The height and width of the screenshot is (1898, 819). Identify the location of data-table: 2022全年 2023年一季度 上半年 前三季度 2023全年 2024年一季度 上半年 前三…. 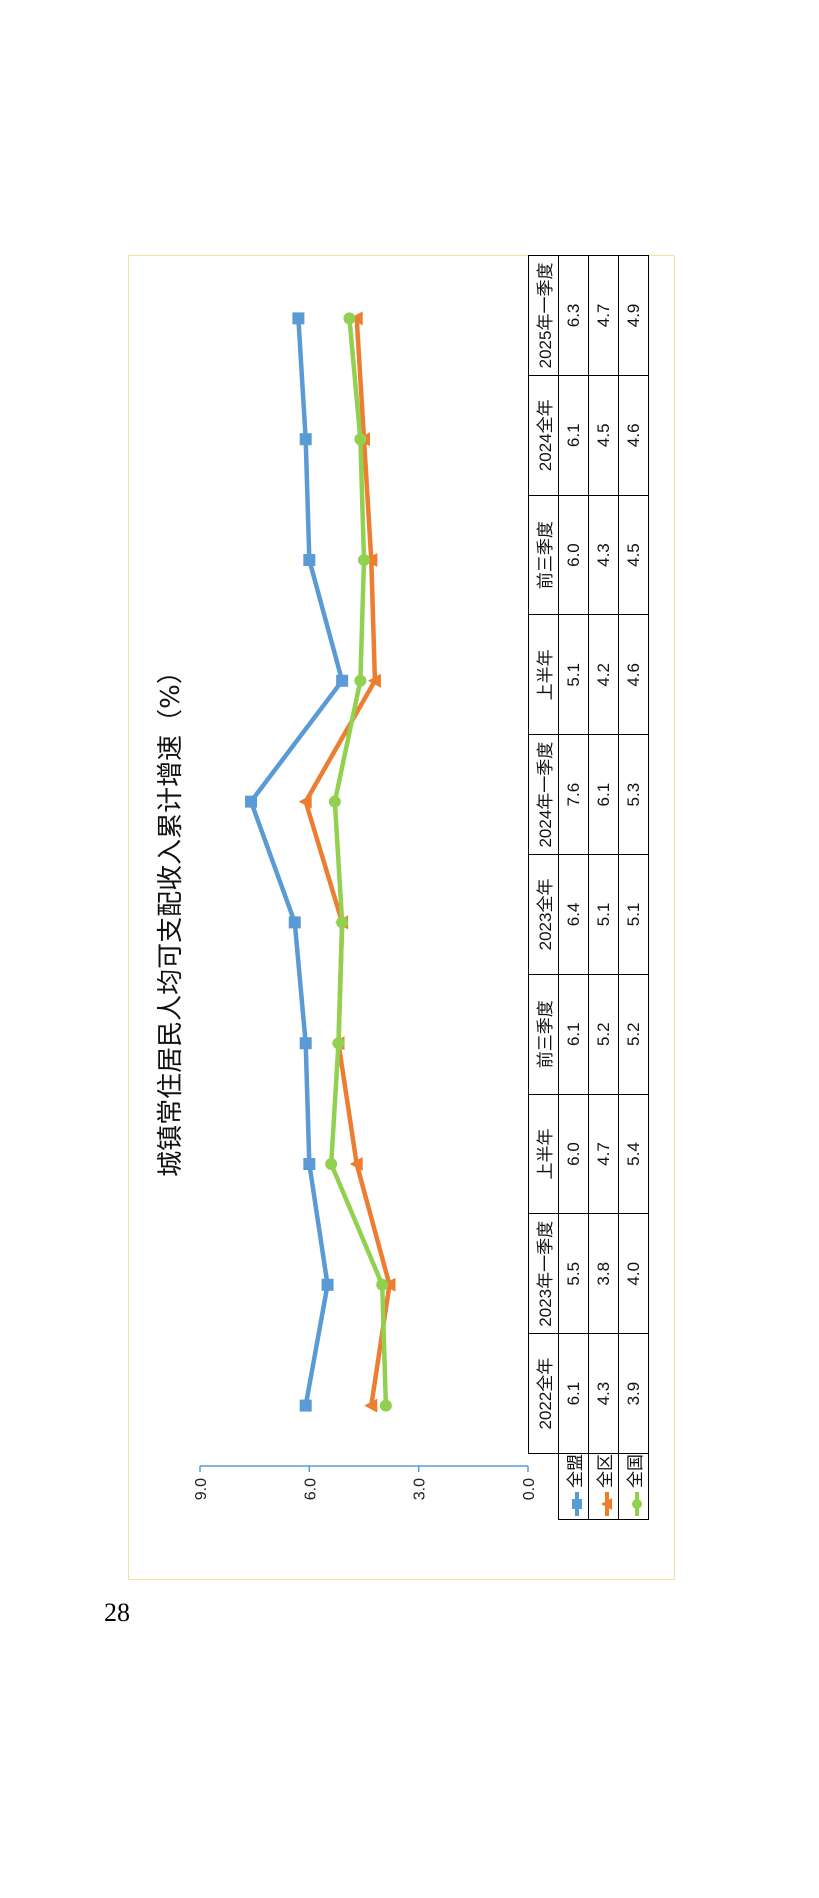
(588, 887).